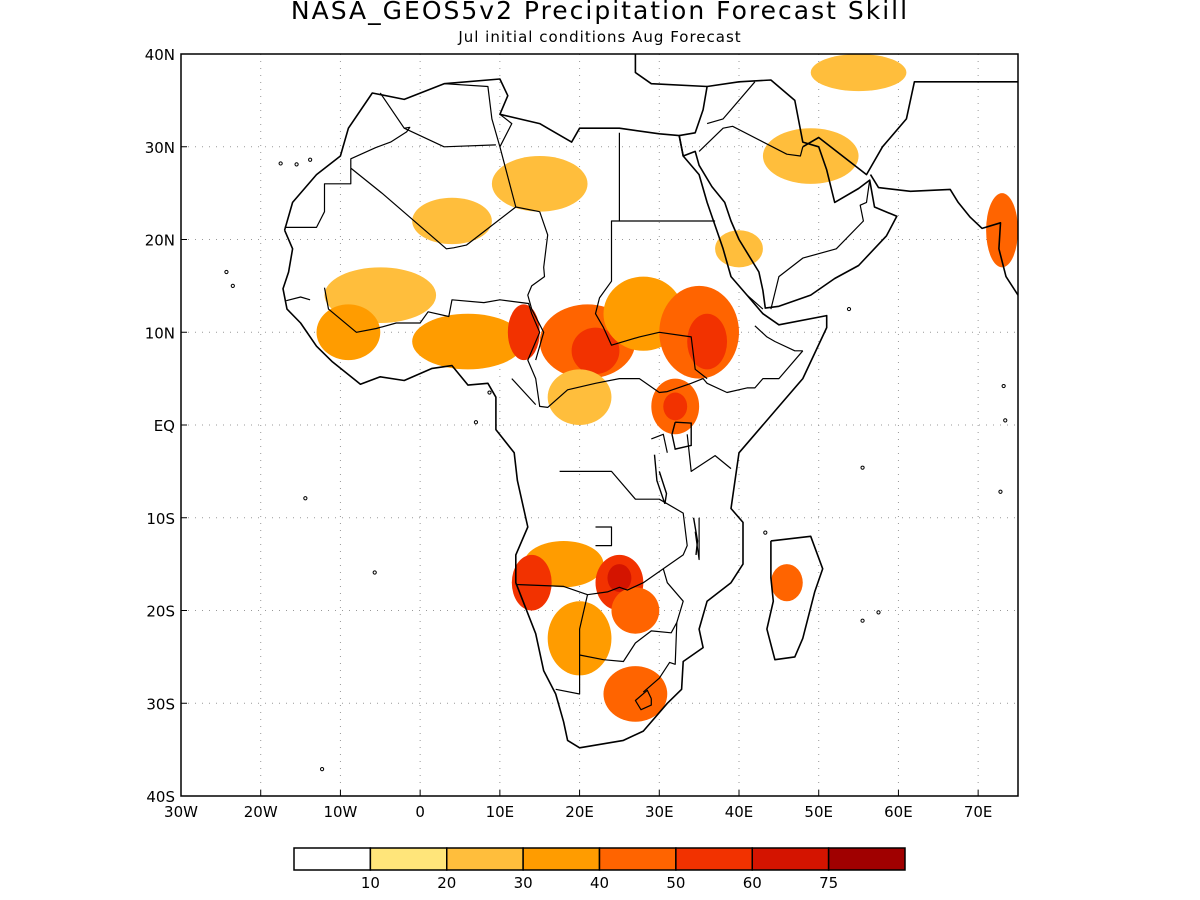  Describe the element at coordinates (752, 883) in the screenshot. I see `colorbar-label: 60` at that location.